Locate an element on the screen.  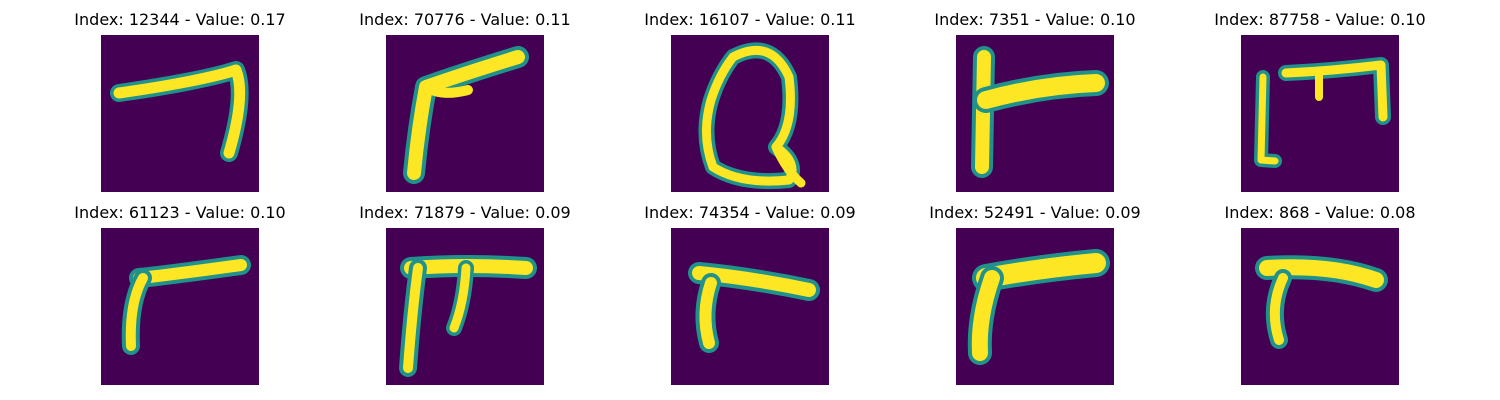
panel-6: Index: 61123 - Value: 0.10 is located at coordinates (180, 294).